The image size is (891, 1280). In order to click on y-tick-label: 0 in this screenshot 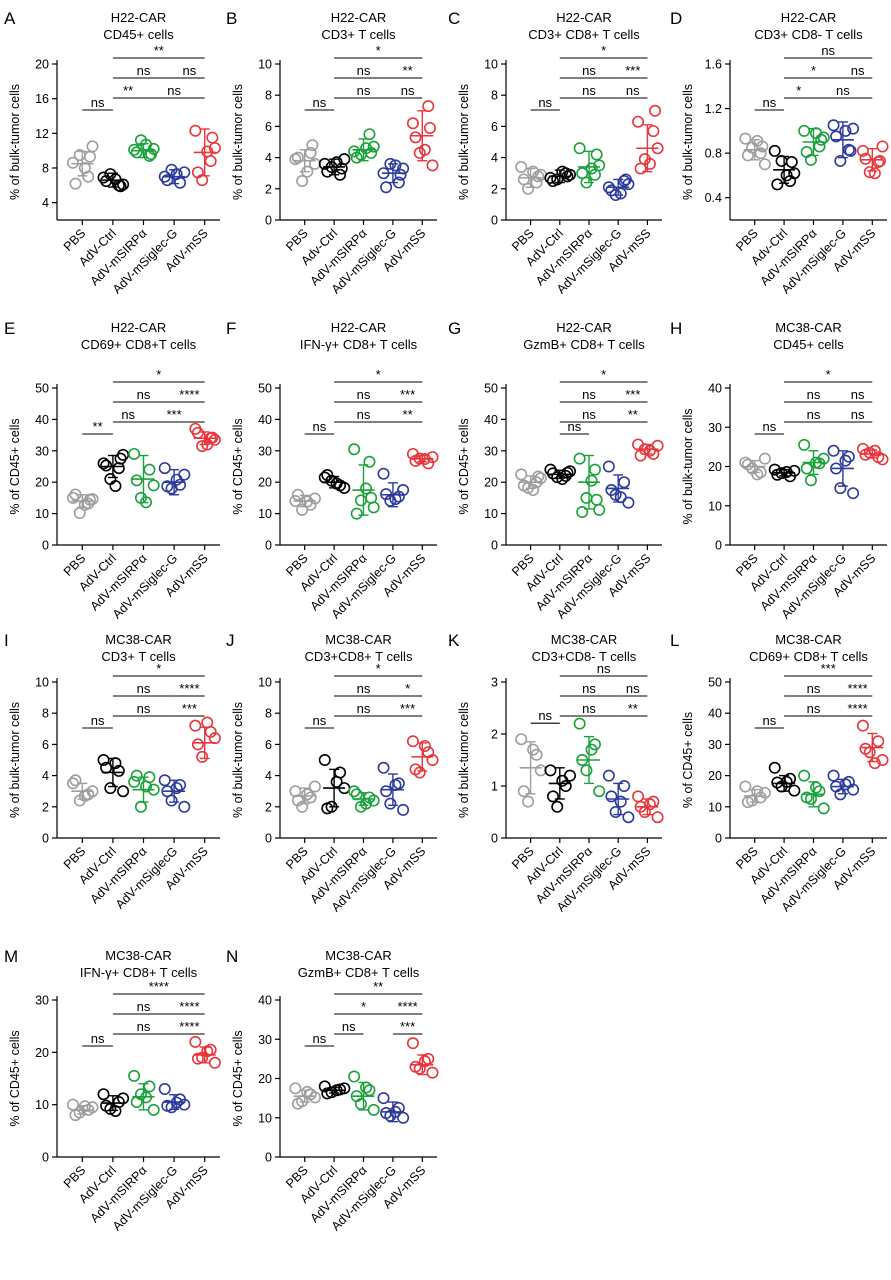, I will do `click(718, 546)`.